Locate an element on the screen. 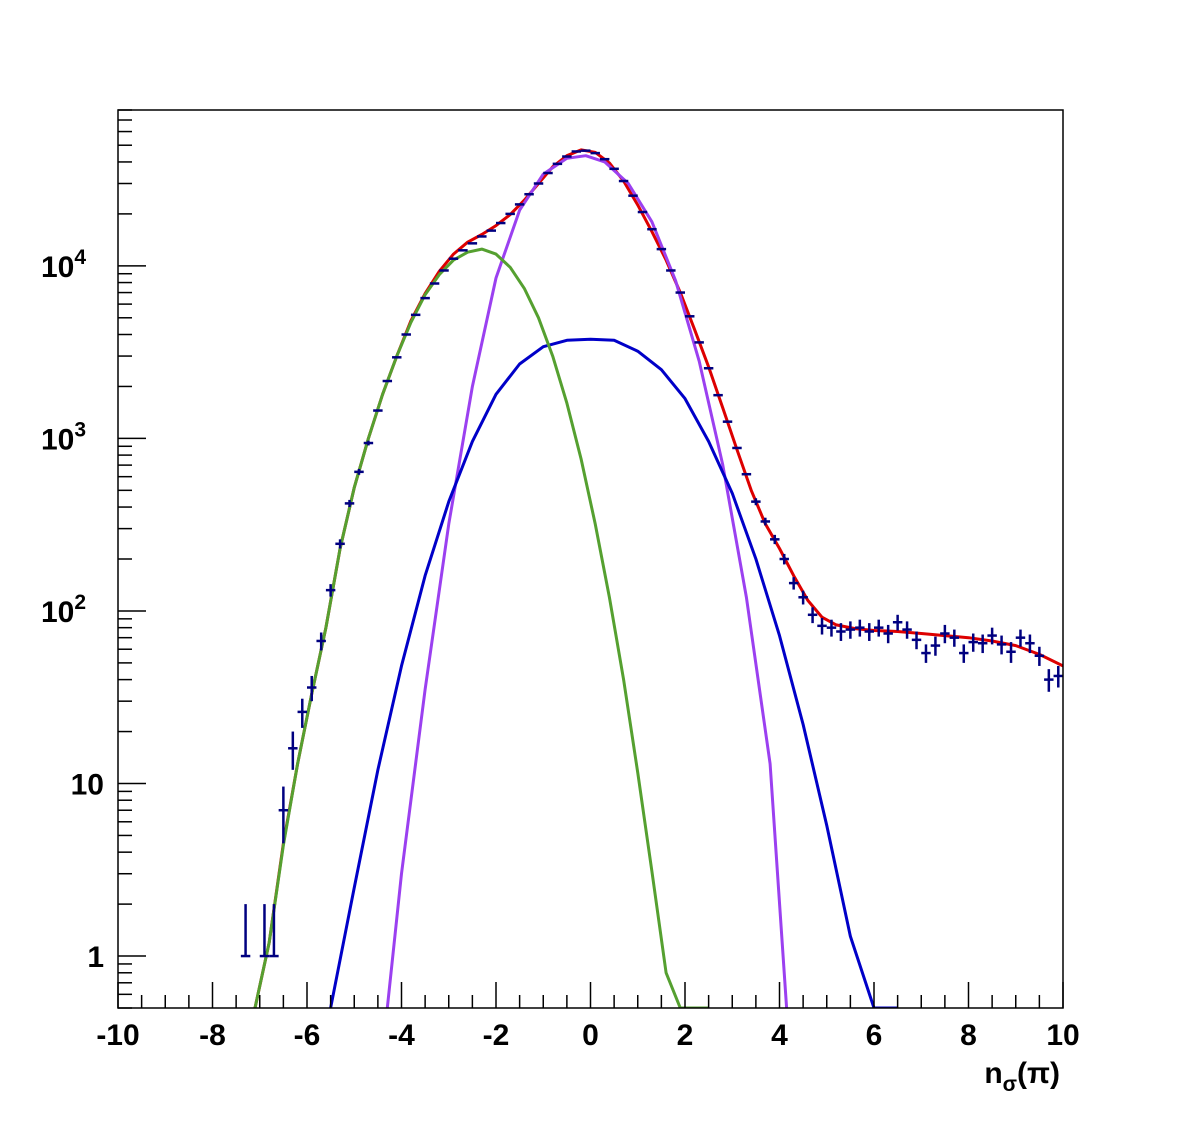 The height and width of the screenshot is (1122, 1181). x-tick-label: 8 is located at coordinates (968, 1035).